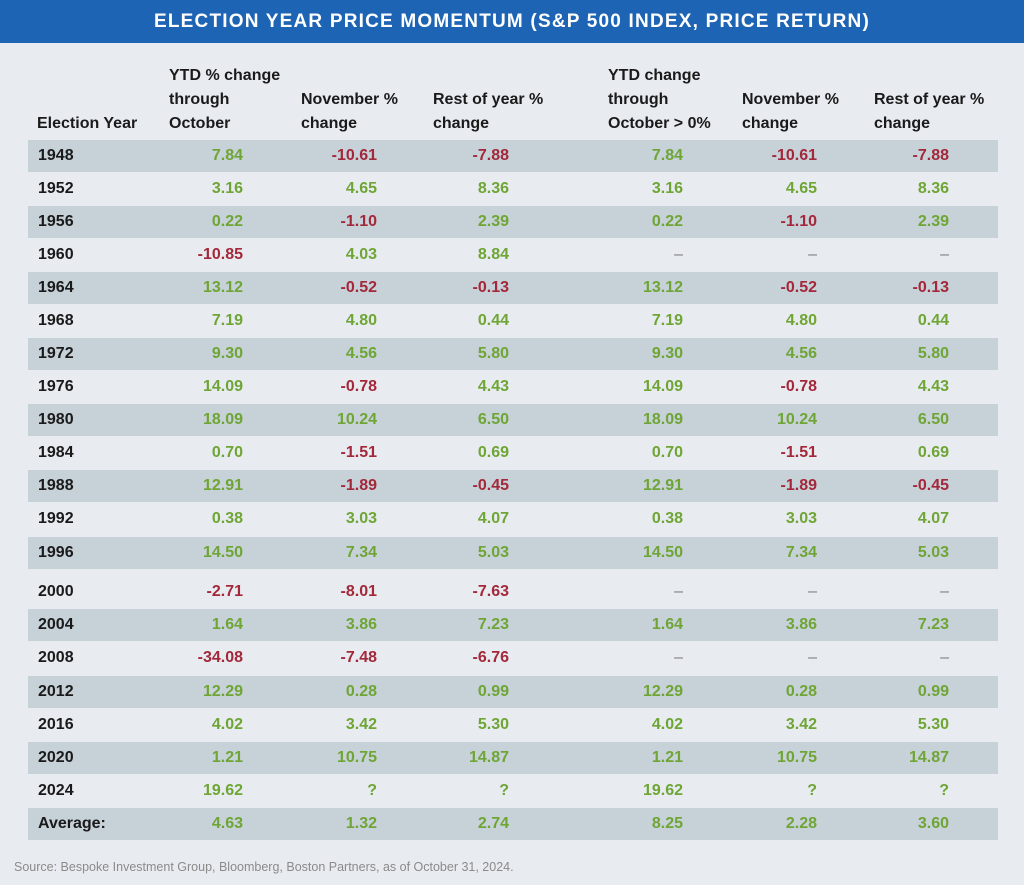 The width and height of the screenshot is (1024, 885). Describe the element at coordinates (513, 592) in the screenshot. I see `table-row: 2000 -2.71 -8.01 -7.63 – – –` at that location.